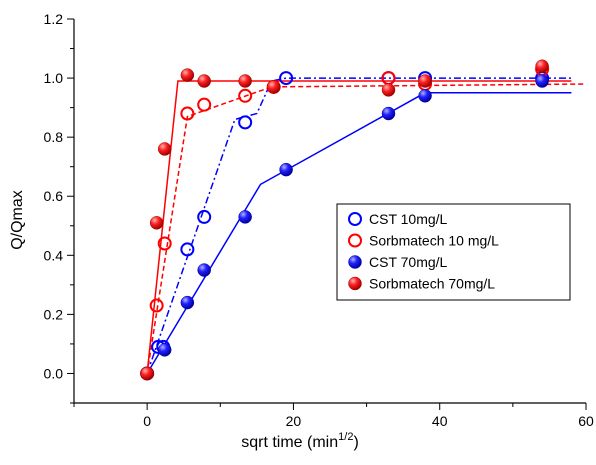 The image size is (596, 465). What do you see at coordinates (294, 421) in the screenshot?
I see `x-tick-label: 20` at bounding box center [294, 421].